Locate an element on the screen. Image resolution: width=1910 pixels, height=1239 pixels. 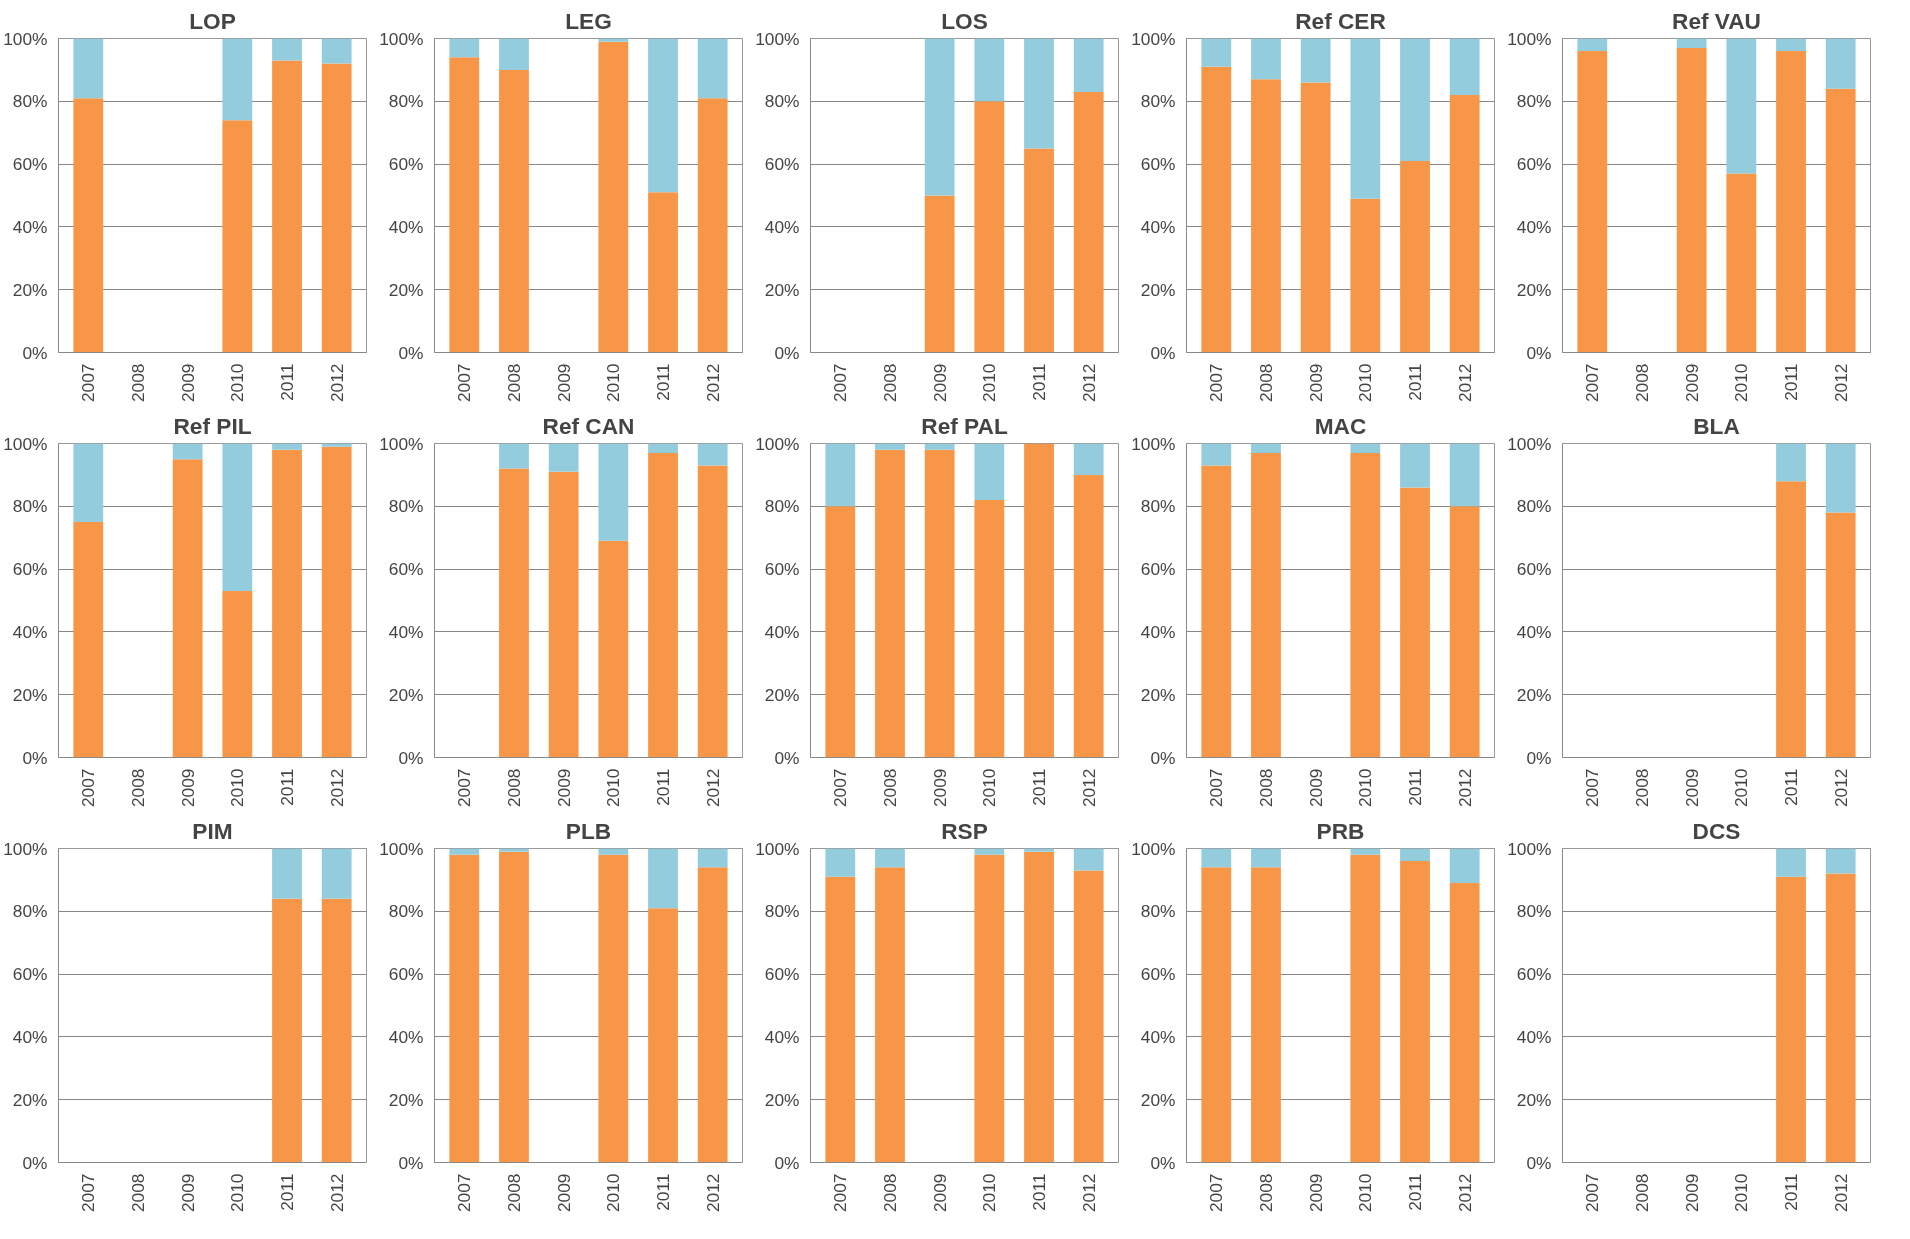
chart-title: Ref PAL is located at coordinates (964, 425).